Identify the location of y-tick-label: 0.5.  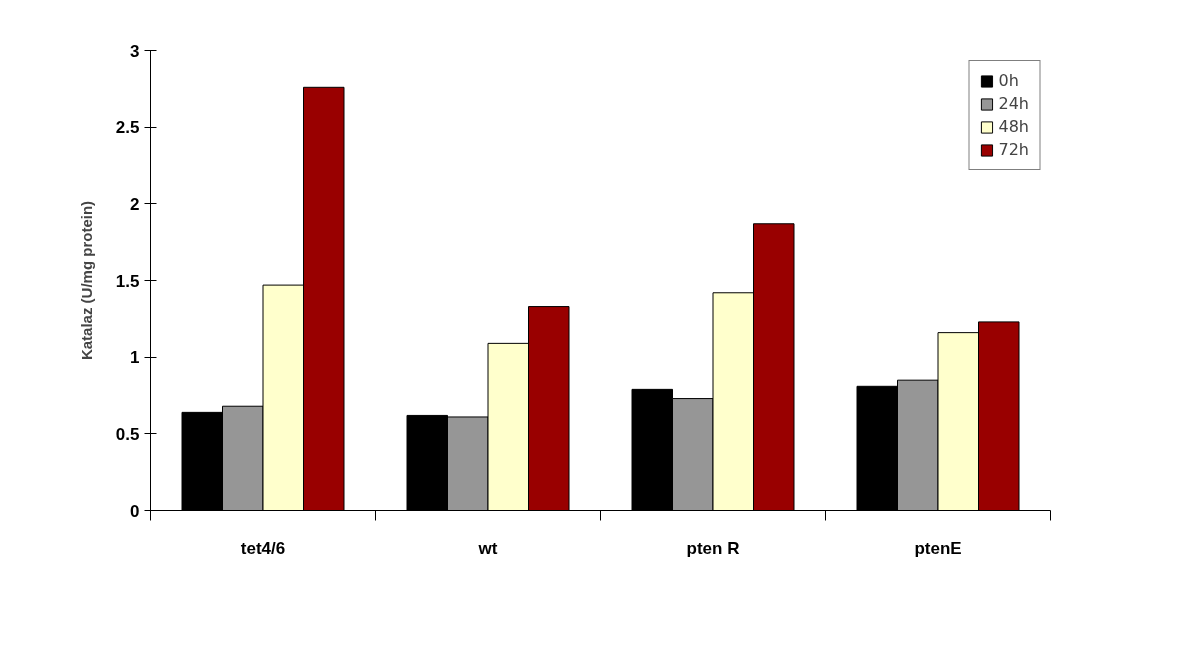
(127, 434).